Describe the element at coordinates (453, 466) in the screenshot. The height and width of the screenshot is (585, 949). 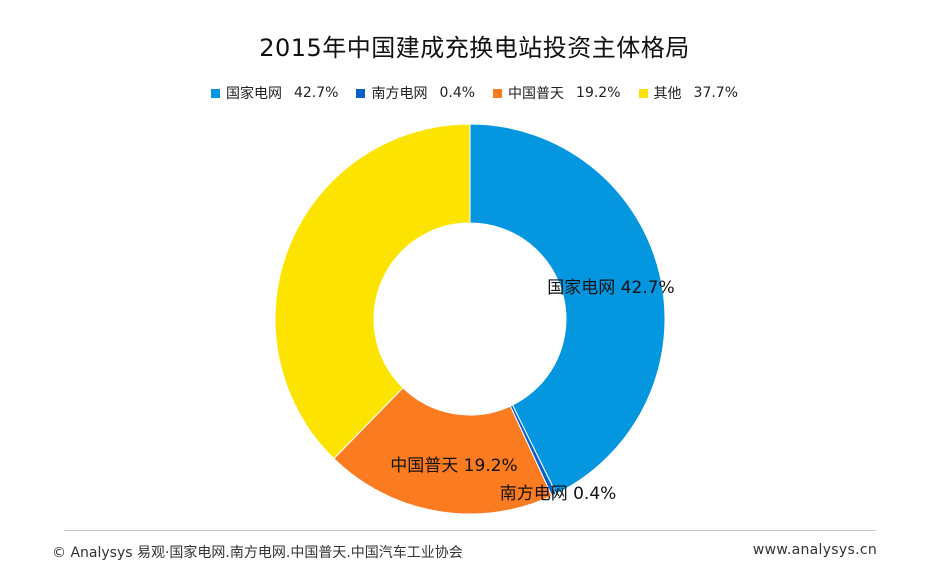
I see `data-label-potevio: 中国普天 19.2%` at that location.